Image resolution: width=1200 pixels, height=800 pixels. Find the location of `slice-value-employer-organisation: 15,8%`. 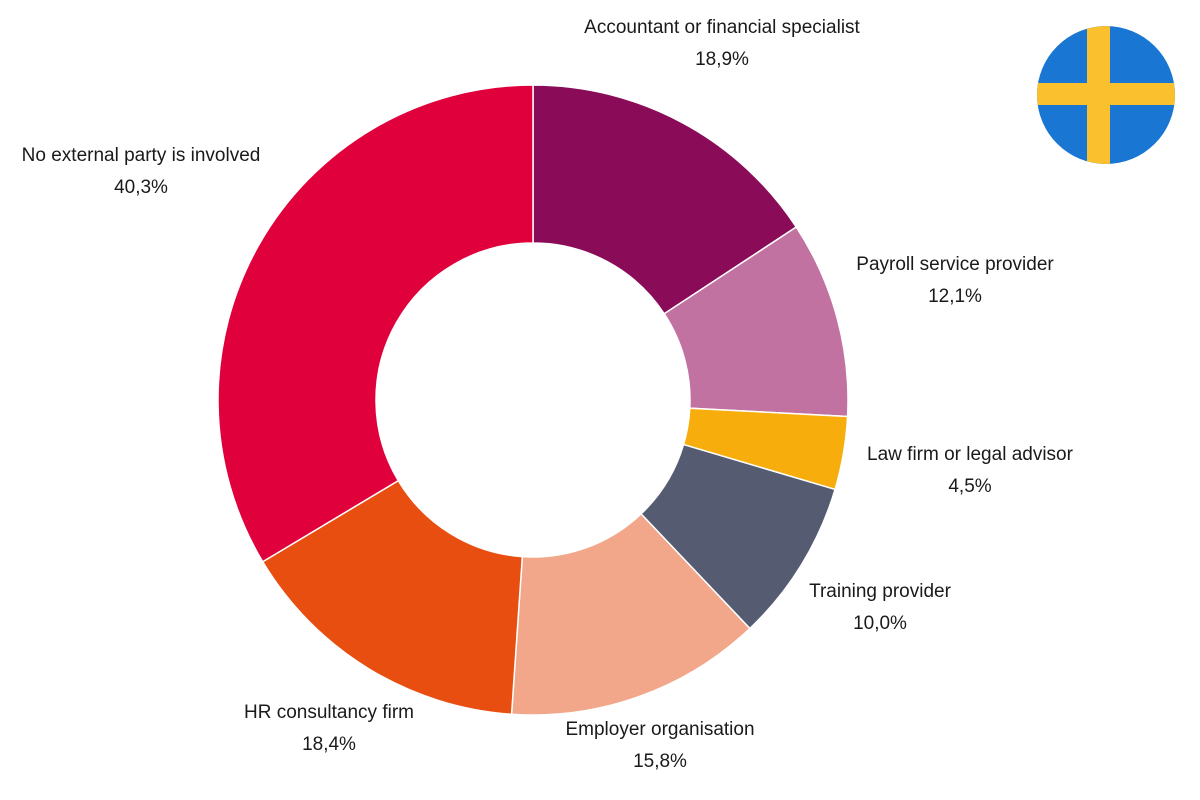

slice-value-employer-organisation: 15,8% is located at coordinates (660, 761).